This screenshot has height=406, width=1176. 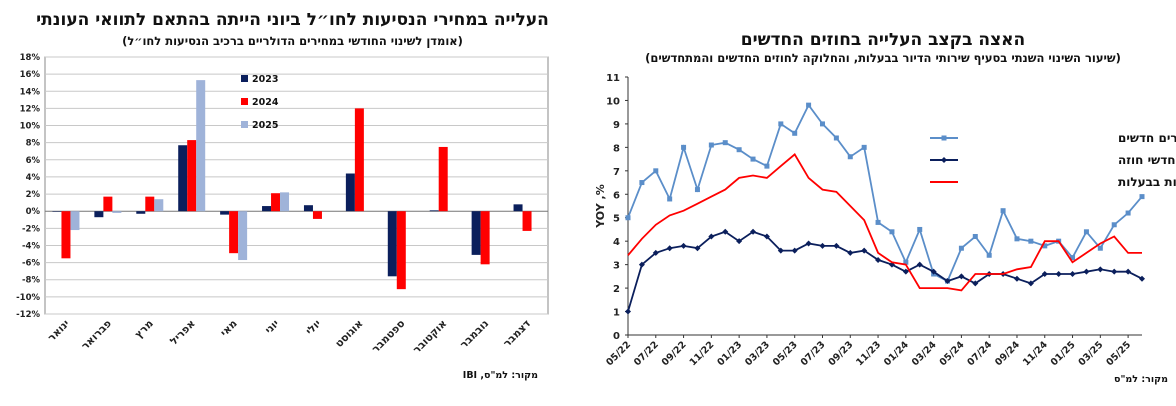 I want to click on legend-label: מחדשי חוזה, so click(x=1147, y=160).